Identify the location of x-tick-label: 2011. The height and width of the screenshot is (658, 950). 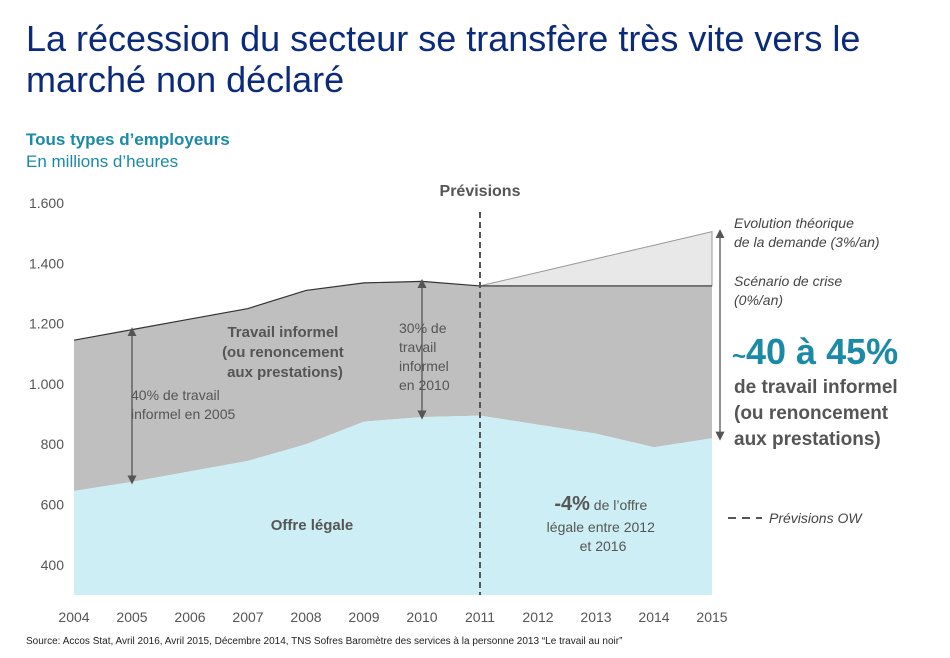
(480, 617).